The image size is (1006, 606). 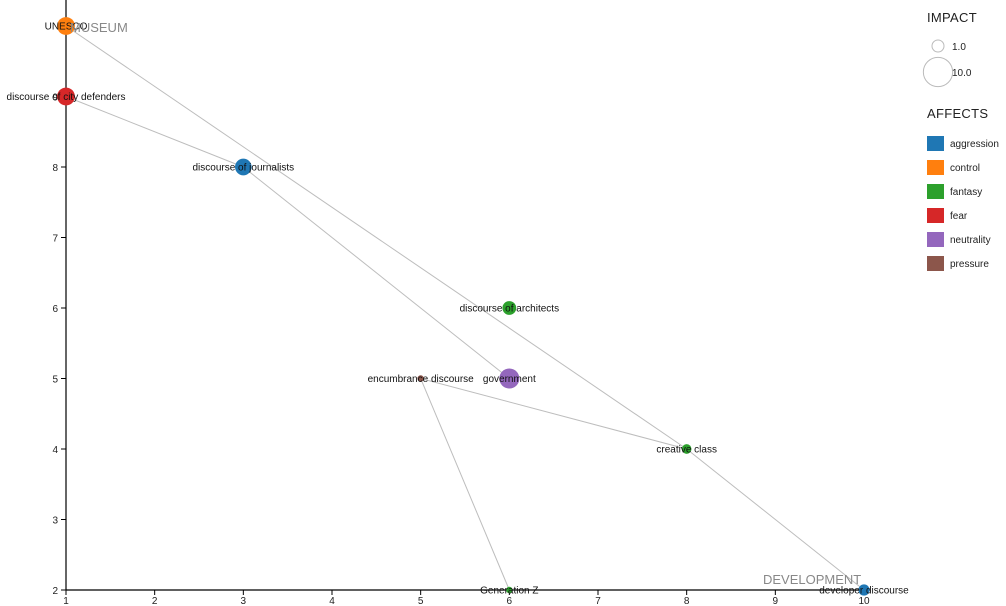 I want to click on node-label-city-defenders: discourse of city defenders, so click(x=66, y=97).